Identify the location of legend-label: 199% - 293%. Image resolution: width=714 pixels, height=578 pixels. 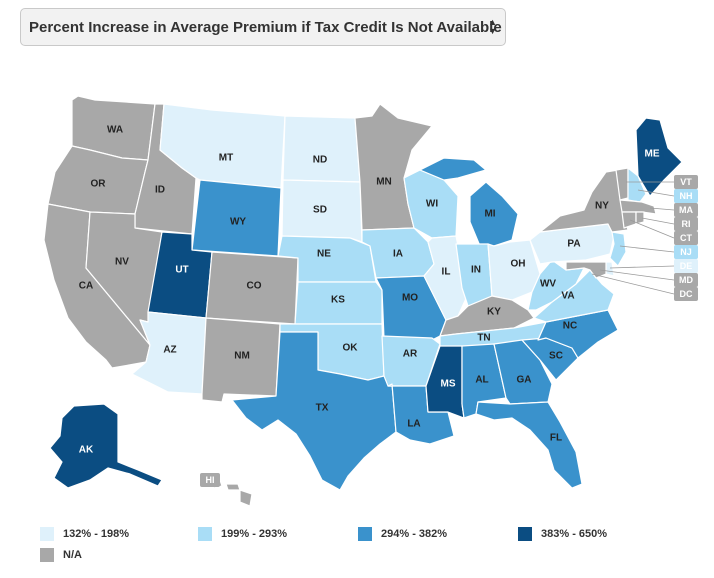
(254, 534).